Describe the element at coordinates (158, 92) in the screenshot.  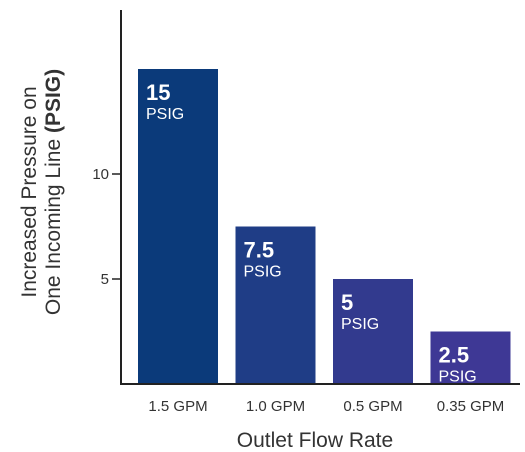
I see `bar-value-label-0: 15` at that location.